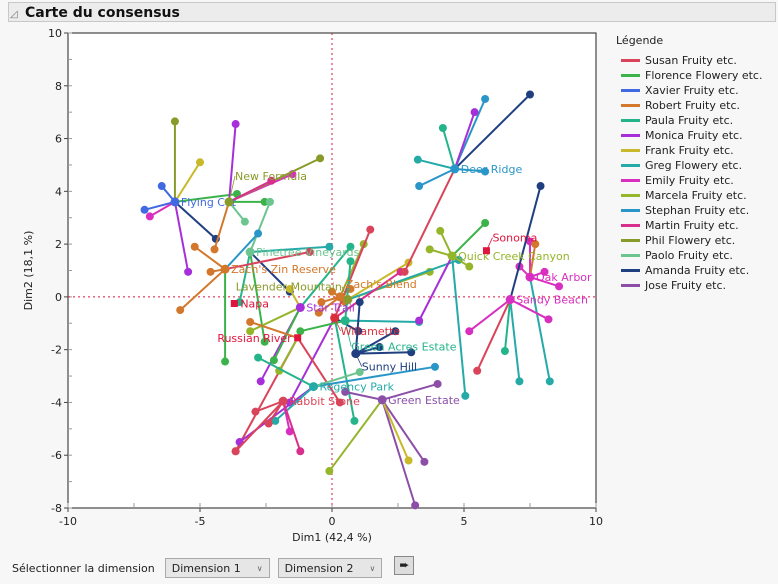 The width and height of the screenshot is (778, 584). I want to click on legend-item: Emily Fruity etc., so click(691, 180).